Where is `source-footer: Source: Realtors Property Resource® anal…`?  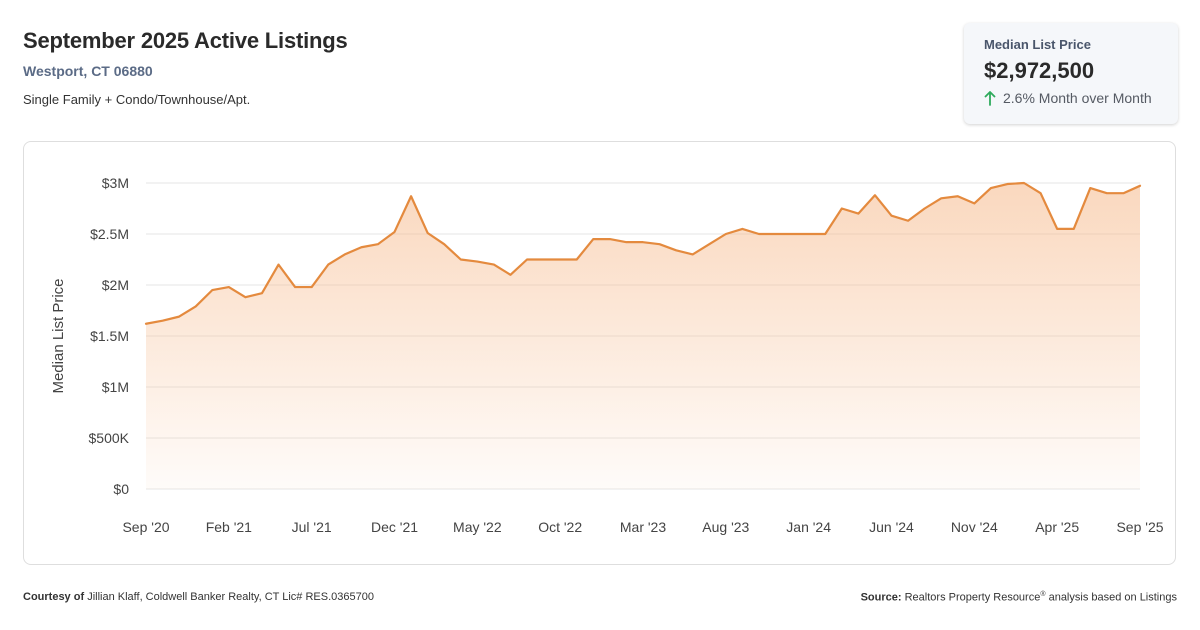 source-footer: Source: Realtors Property Resource® anal… is located at coordinates (1019, 597).